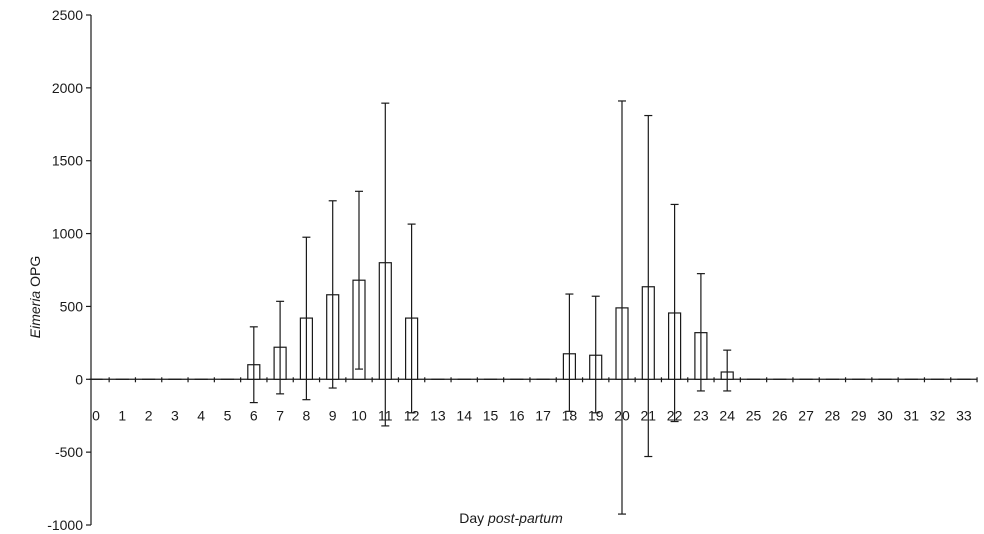 The width and height of the screenshot is (984, 534). Describe the element at coordinates (67, 15) in the screenshot. I see `y-tick-label: 2500` at that location.